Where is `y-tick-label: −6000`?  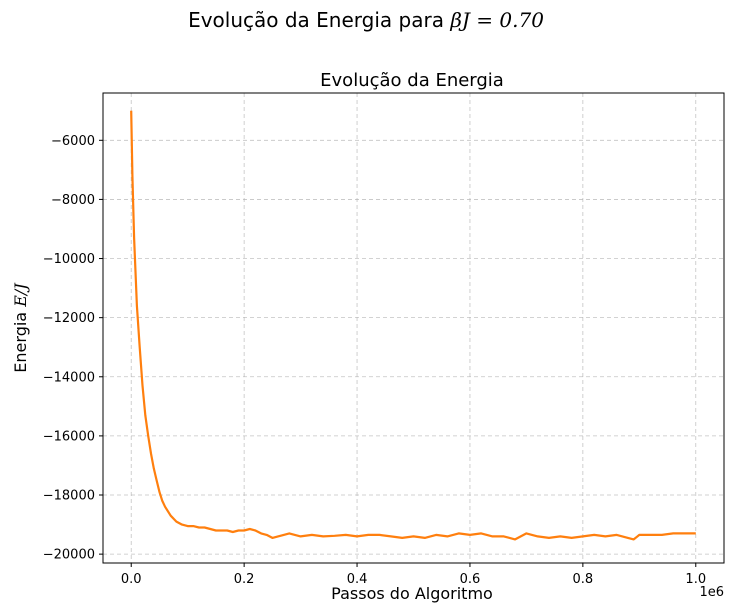 y-tick-label: −6000 is located at coordinates (73, 141).